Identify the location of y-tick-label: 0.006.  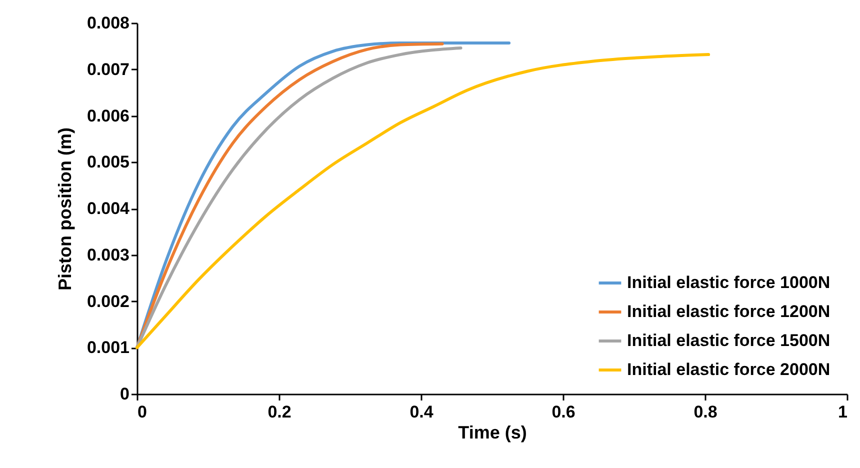
(108, 116).